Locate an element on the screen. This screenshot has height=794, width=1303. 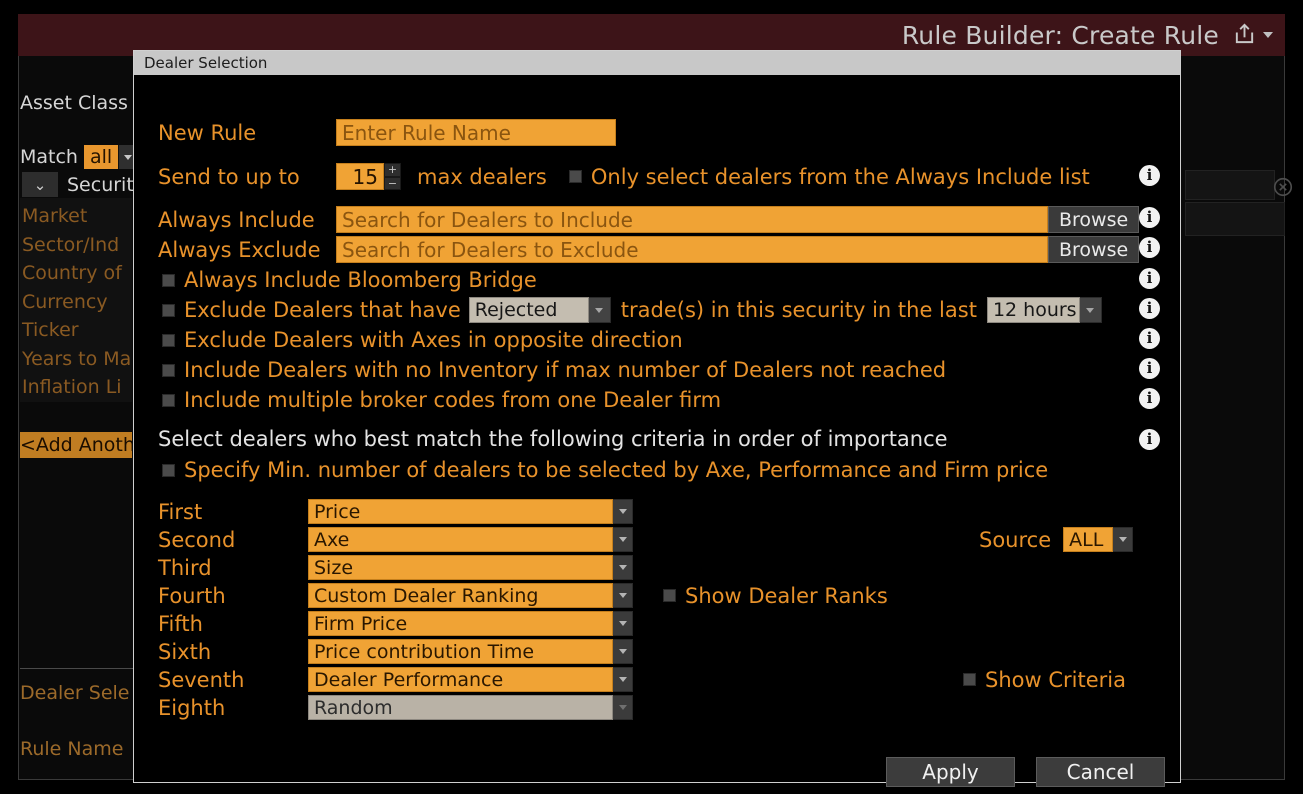
show-dealer-ranks-checkbox is located at coordinates (669, 595).